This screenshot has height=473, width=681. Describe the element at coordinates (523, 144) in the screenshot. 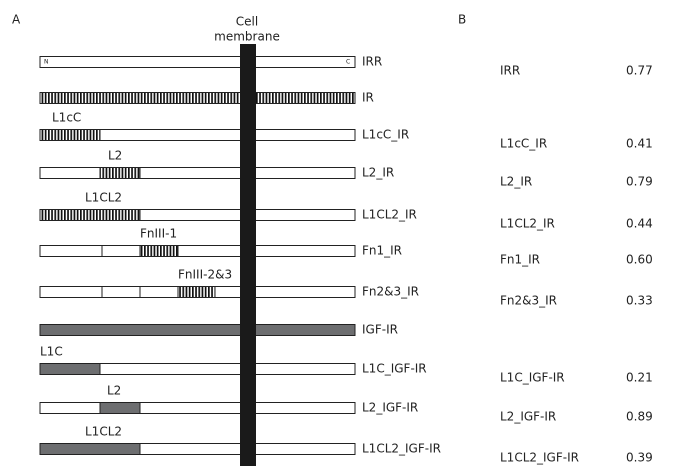

I see `score-name: L1cC_IR` at that location.